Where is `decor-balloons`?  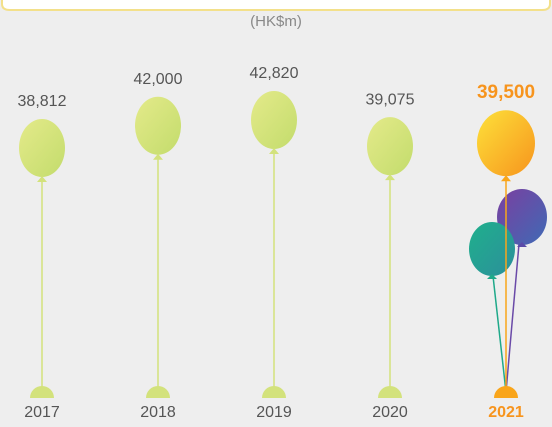
decor-balloons is located at coordinates (508, 291).